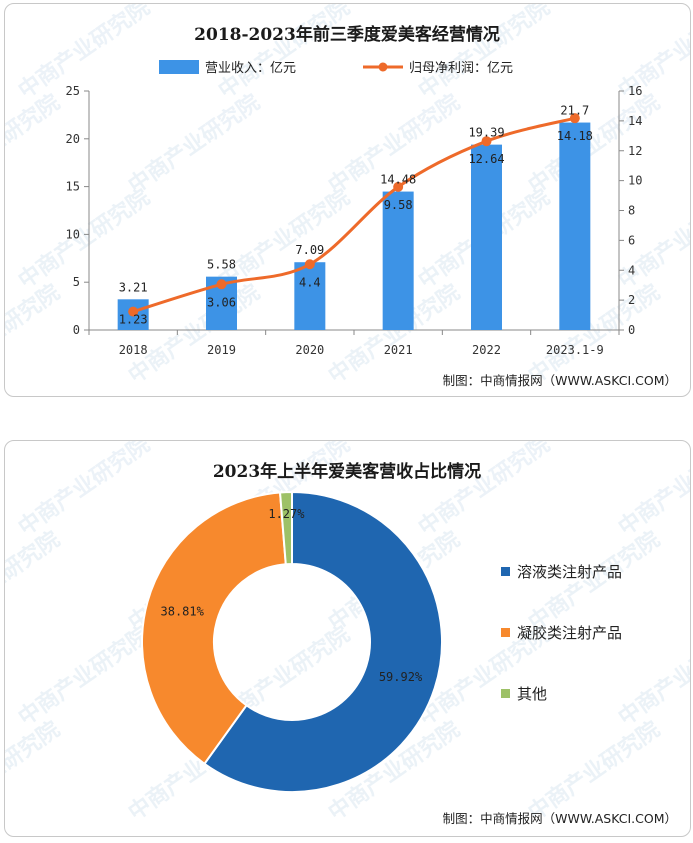  Describe the element at coordinates (398, 205) in the screenshot. I see `line-value-label: 9.58` at that location.